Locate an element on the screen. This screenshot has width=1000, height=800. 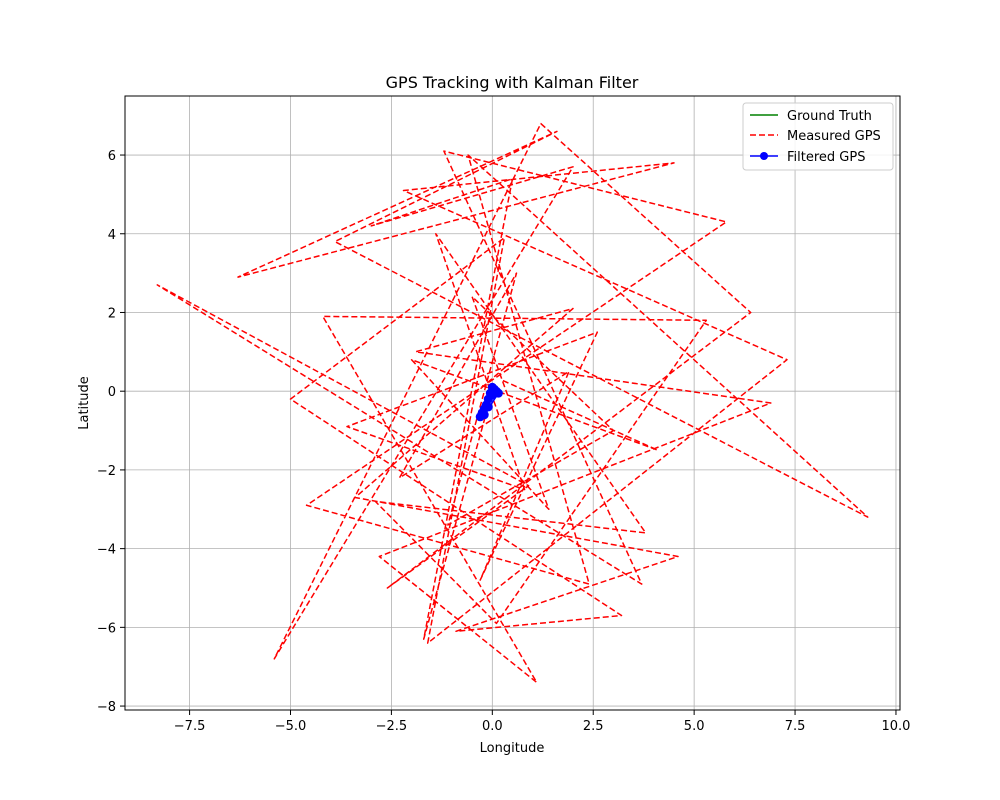
x-tick-label: 10.0 is located at coordinates (895, 726).